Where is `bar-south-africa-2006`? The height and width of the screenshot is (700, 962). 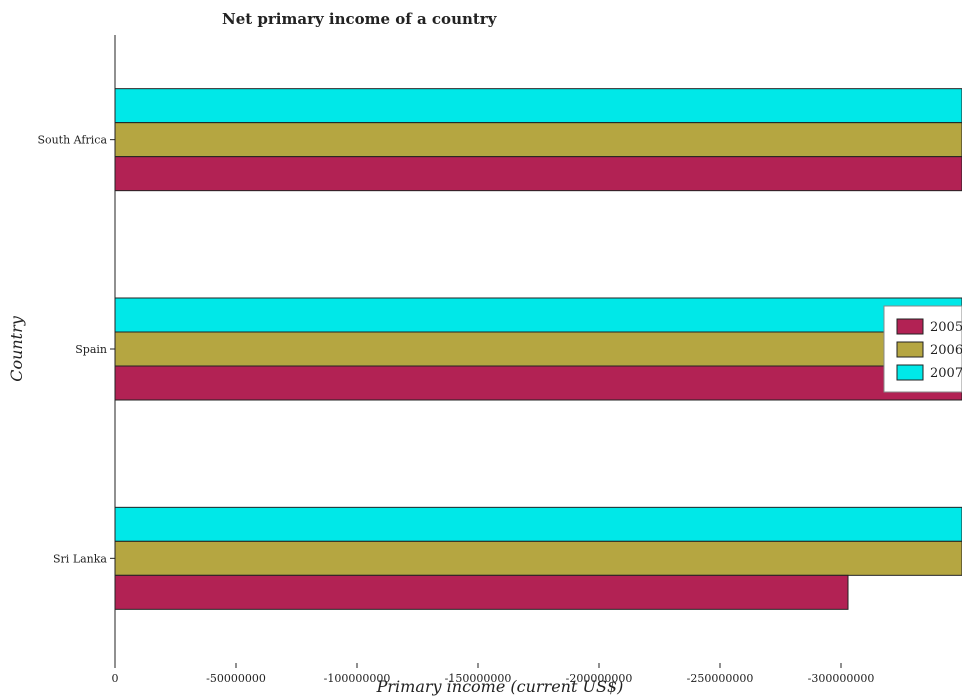
bar-south-africa-2006 is located at coordinates (538, 140).